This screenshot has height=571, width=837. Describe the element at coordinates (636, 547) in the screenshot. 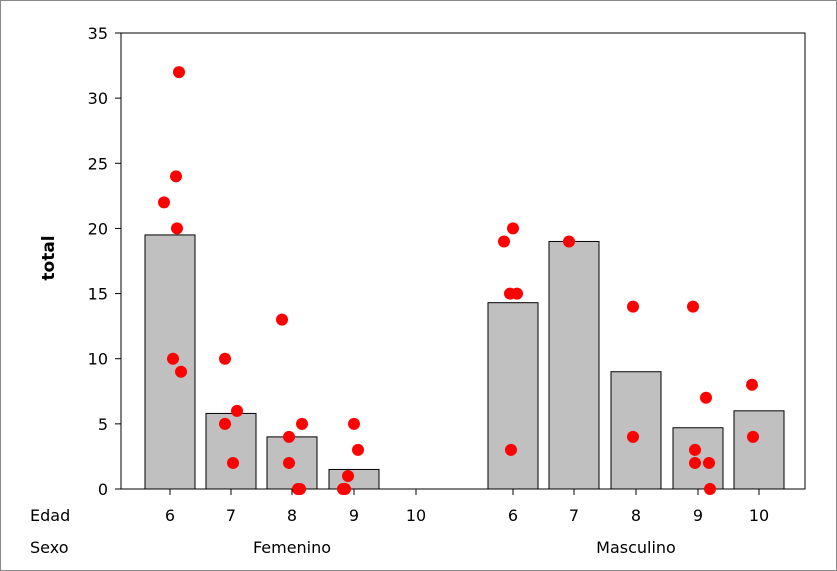

I see `sexo-group-label: Masculino` at that location.